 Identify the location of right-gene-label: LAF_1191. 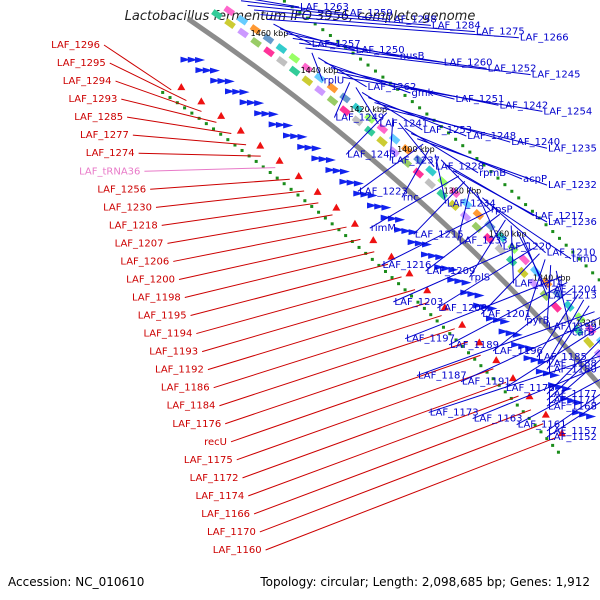
(486, 382).